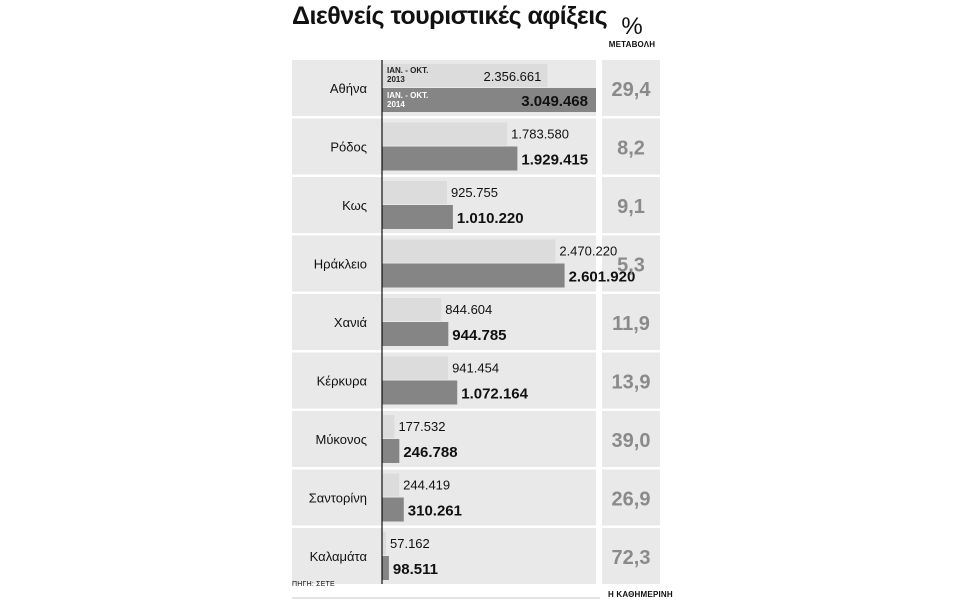 Image resolution: width=960 pixels, height=600 pixels. What do you see at coordinates (396, 104) in the screenshot?
I see `legend-2014-line2: 2014` at bounding box center [396, 104].